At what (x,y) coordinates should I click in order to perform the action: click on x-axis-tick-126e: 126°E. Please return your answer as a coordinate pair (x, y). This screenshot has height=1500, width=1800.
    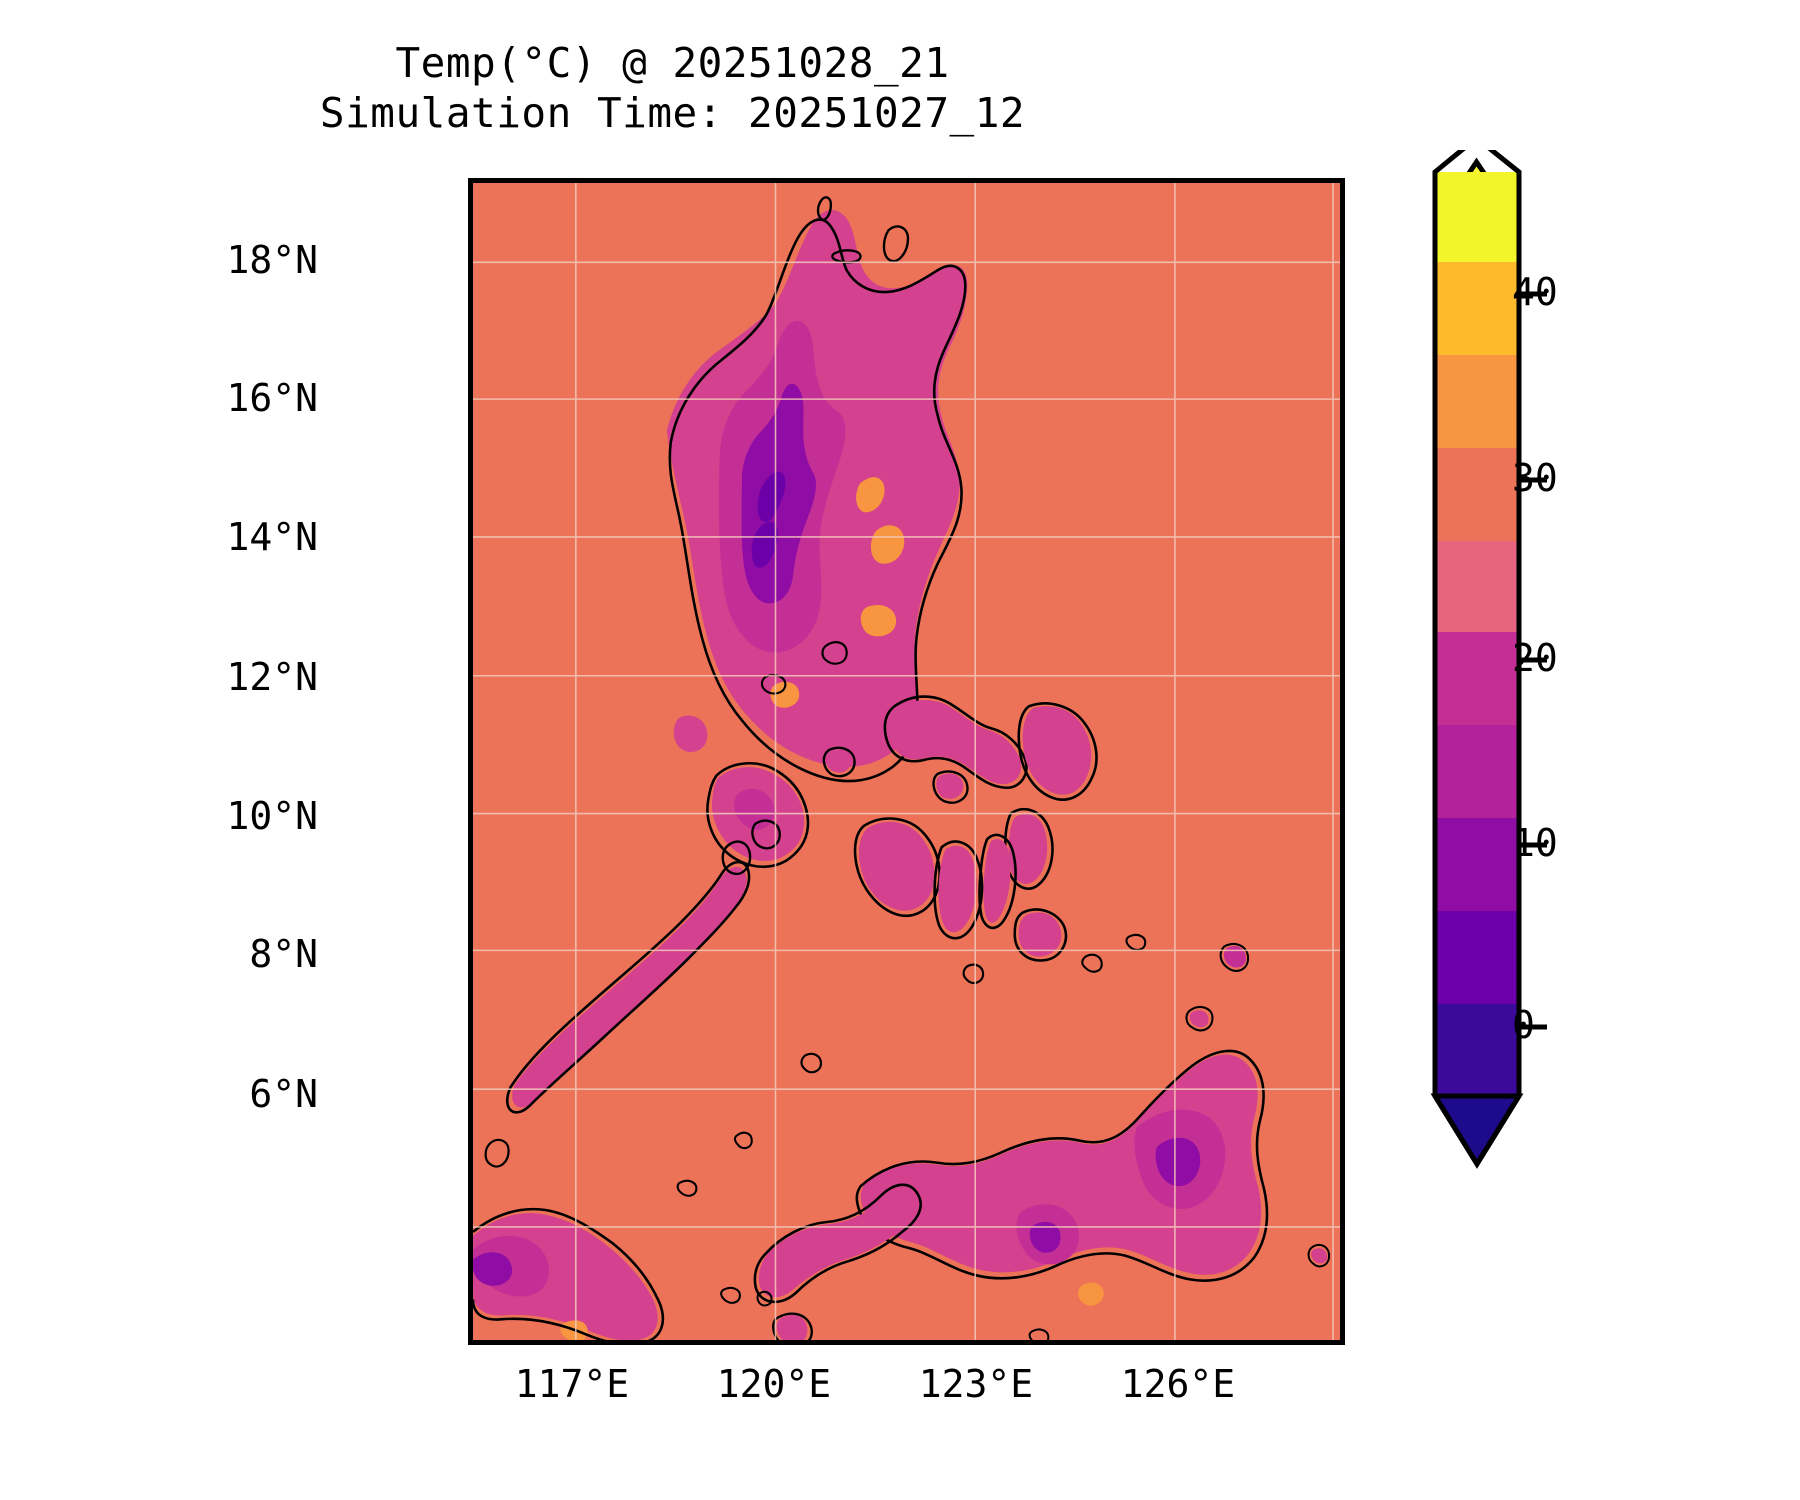
    Looking at the image, I should click on (1178, 1384).